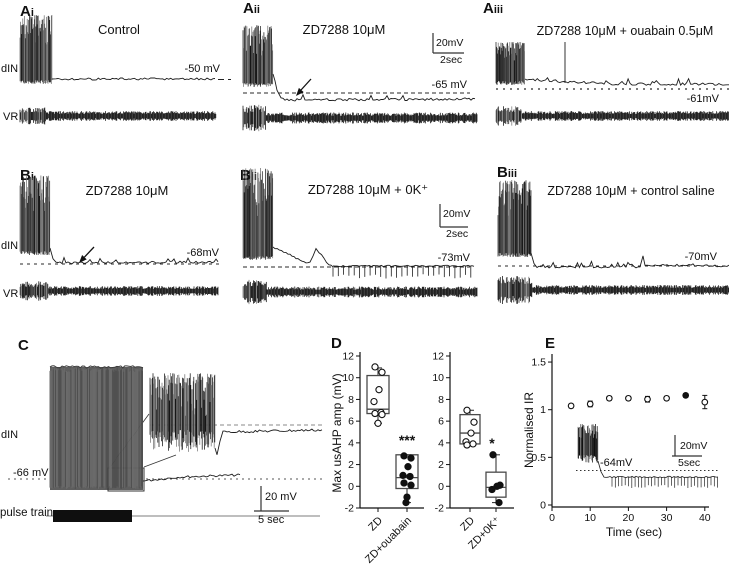 The image size is (729, 567). I want to click on trace-label-din-bi: dIN, so click(9, 246).